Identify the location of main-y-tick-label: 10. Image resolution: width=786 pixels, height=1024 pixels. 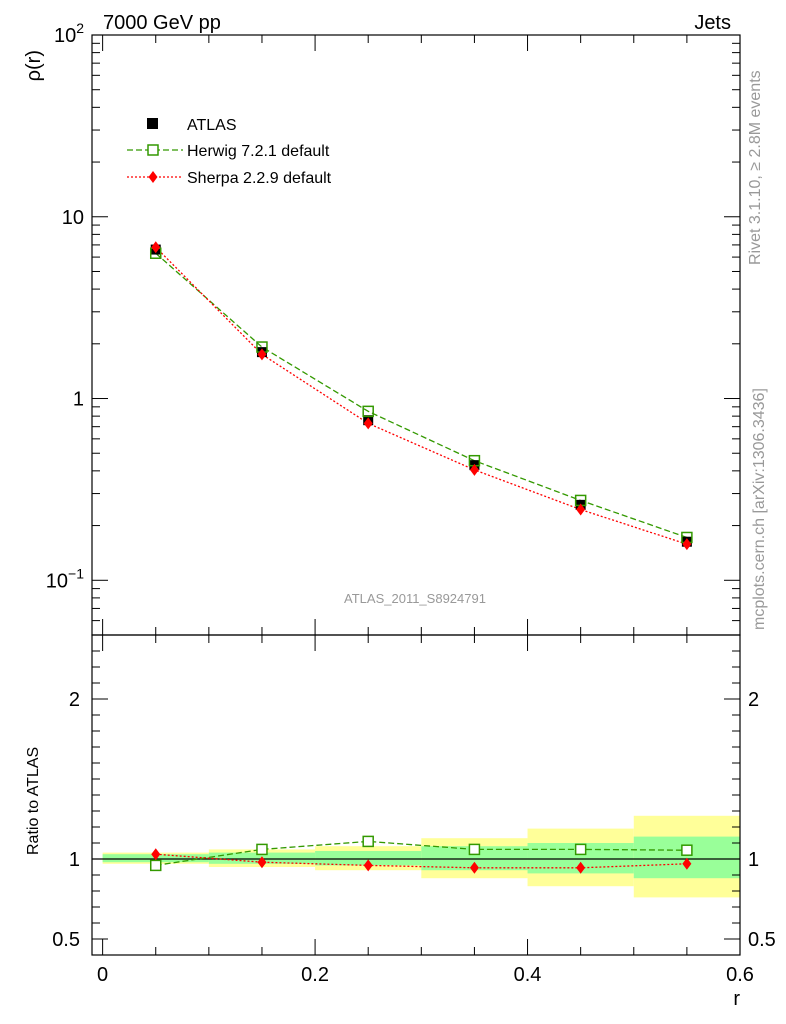
(73, 218).